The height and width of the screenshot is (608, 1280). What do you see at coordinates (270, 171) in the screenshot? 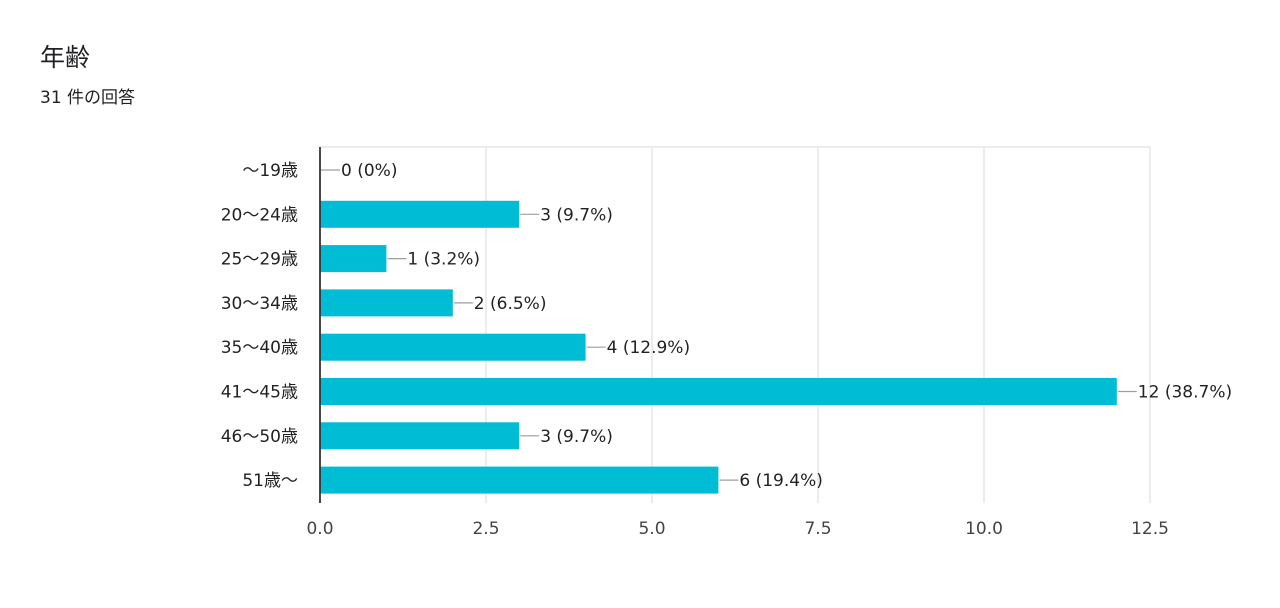
I see `category-label: 〜19歳` at bounding box center [270, 171].